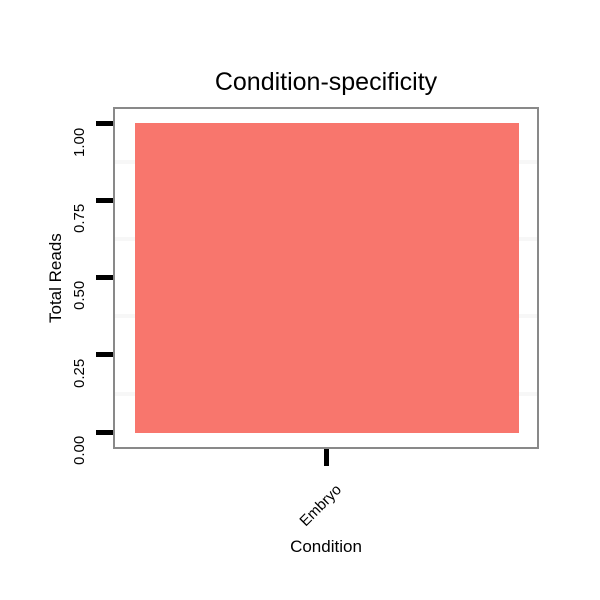 The height and width of the screenshot is (600, 600). Describe the element at coordinates (79, 295) in the screenshot. I see `y-tick-label-0.50: 0.50` at that location.